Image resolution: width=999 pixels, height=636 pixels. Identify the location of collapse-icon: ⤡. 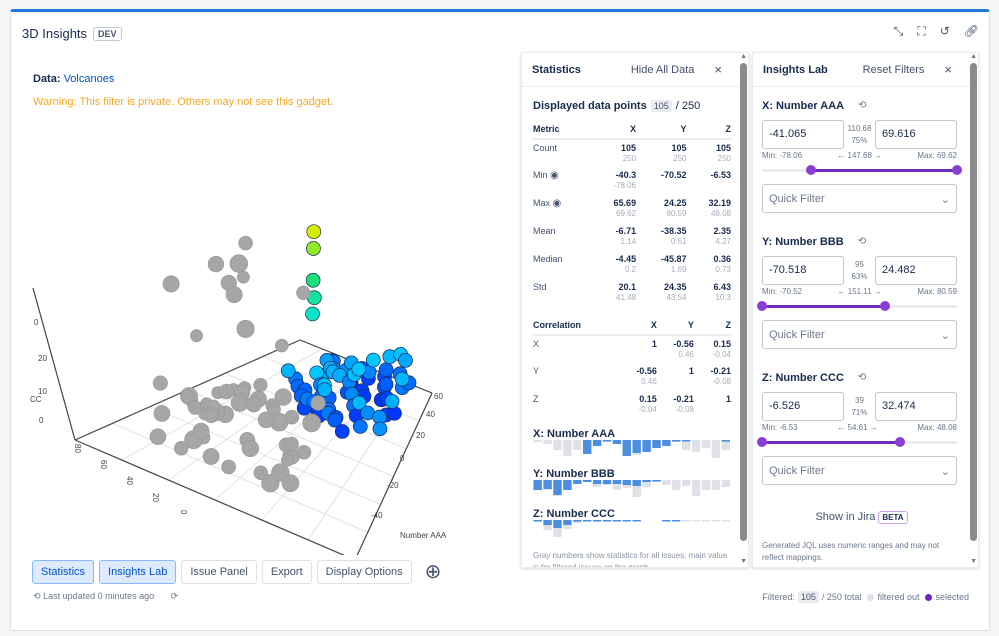
(898, 31).